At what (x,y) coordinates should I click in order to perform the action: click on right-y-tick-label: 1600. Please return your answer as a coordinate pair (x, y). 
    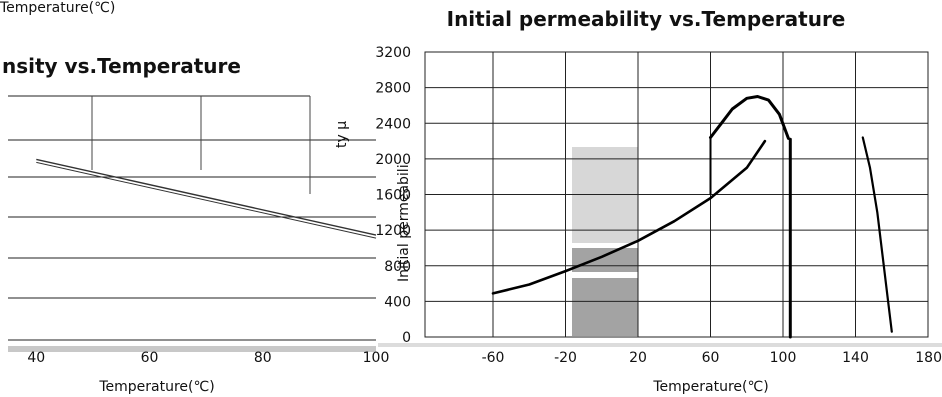
    Looking at the image, I should click on (393, 196).